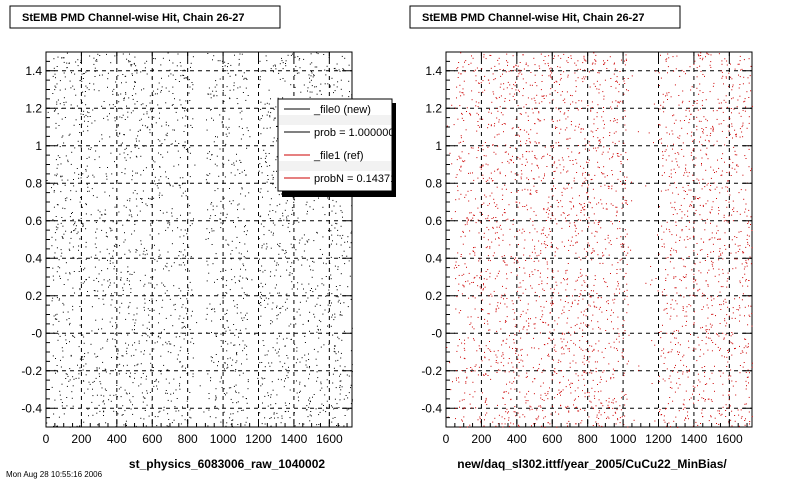  I want to click on left-x-tick-label: 1000, so click(223, 439).